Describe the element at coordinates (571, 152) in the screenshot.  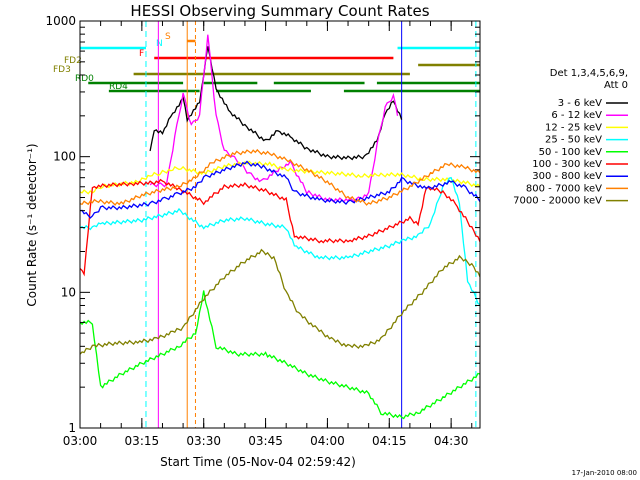
I see `legend-label-4: 50 - 100 keV` at that location.